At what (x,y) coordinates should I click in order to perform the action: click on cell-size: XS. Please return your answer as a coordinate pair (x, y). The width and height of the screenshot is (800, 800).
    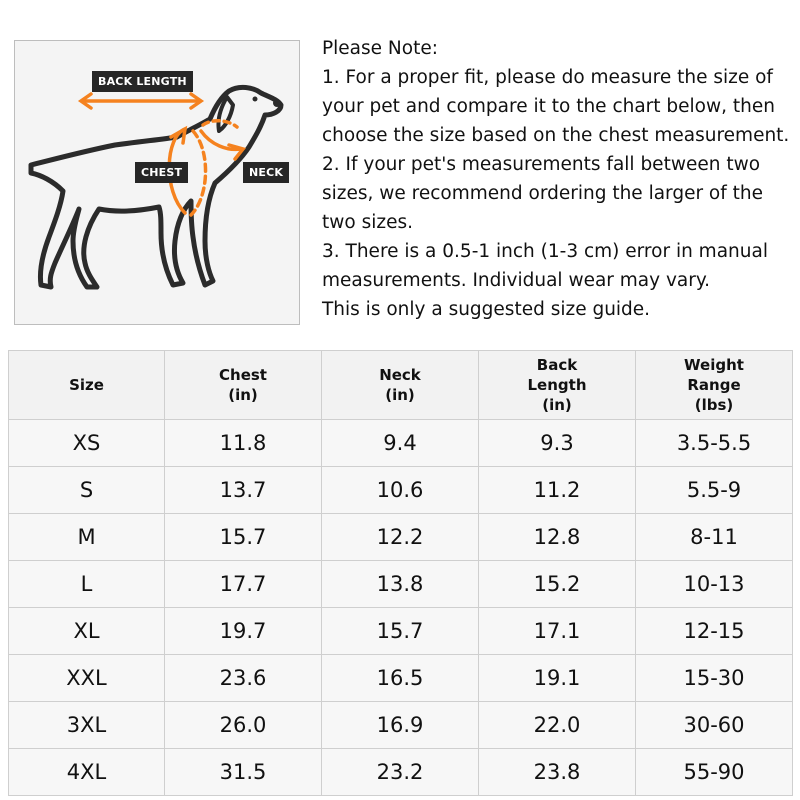
    Looking at the image, I should click on (86, 443).